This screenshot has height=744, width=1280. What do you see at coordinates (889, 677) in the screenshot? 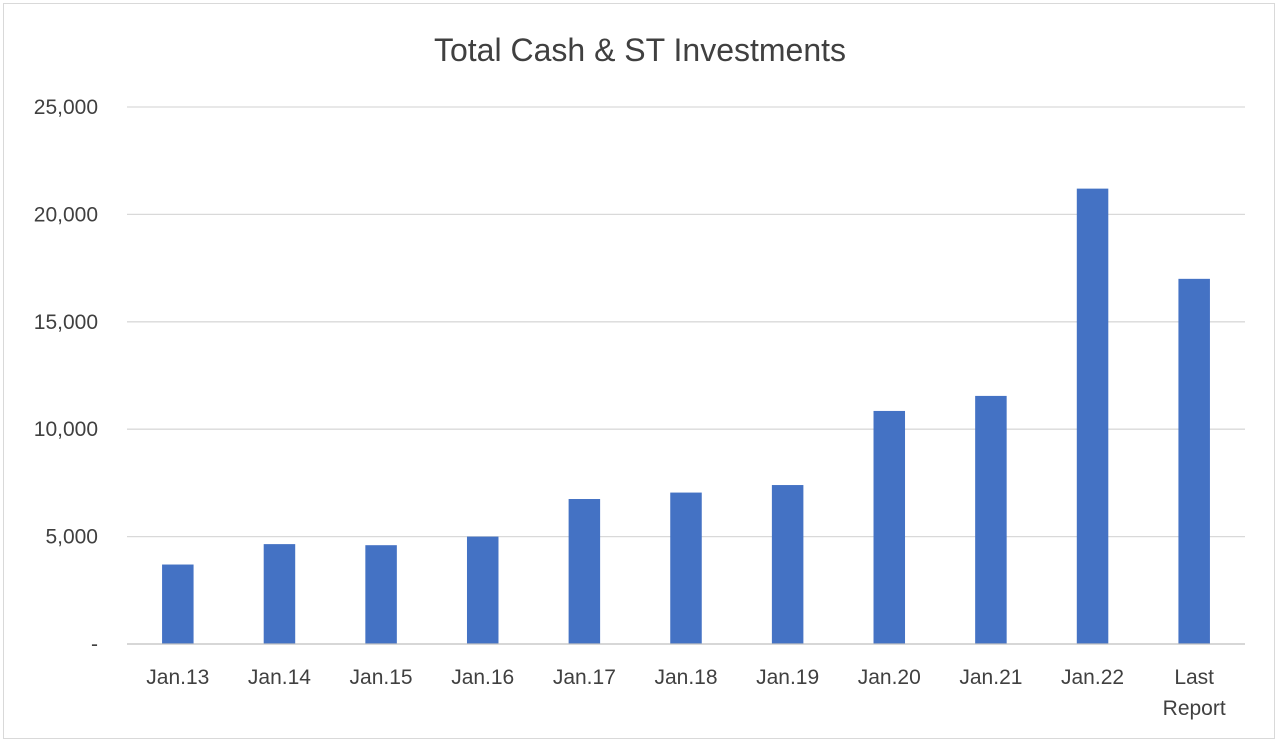
I see `x-tick-label: Jan.20` at bounding box center [889, 677].